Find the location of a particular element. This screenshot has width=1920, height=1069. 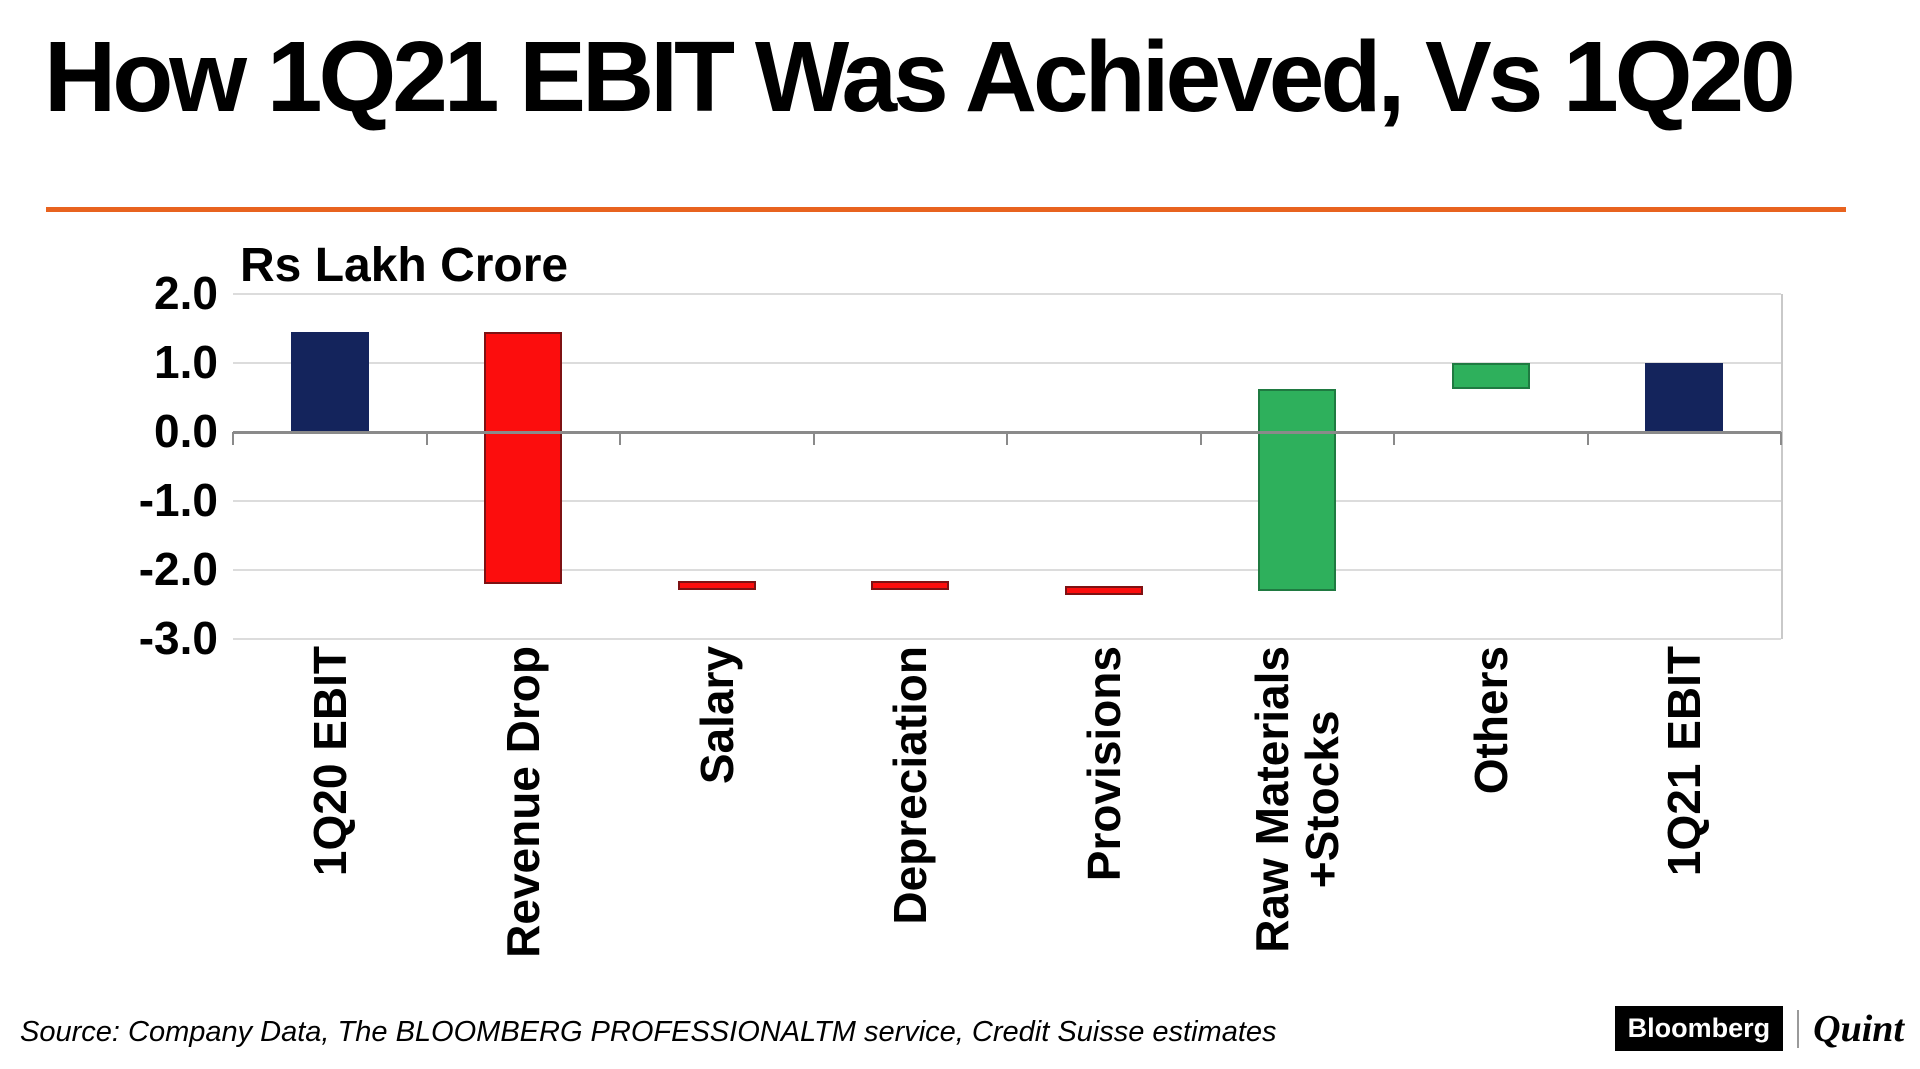

x-axis-label-1q21-ebit: 1Q21 EBIT is located at coordinates (1684, 761).